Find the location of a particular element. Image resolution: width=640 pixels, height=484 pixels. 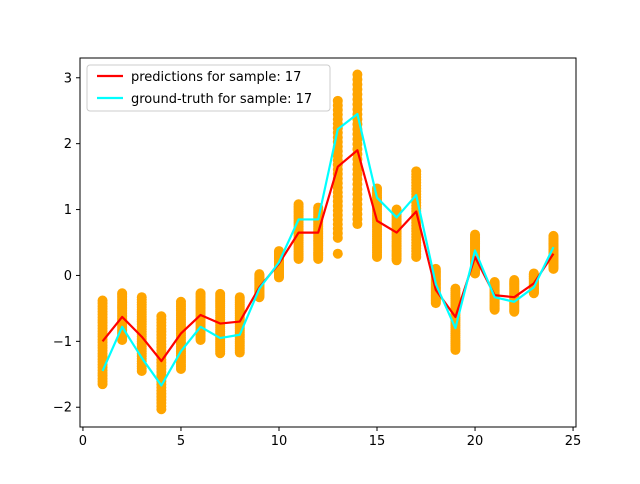

y-tick-label: 3 is located at coordinates (68, 78).